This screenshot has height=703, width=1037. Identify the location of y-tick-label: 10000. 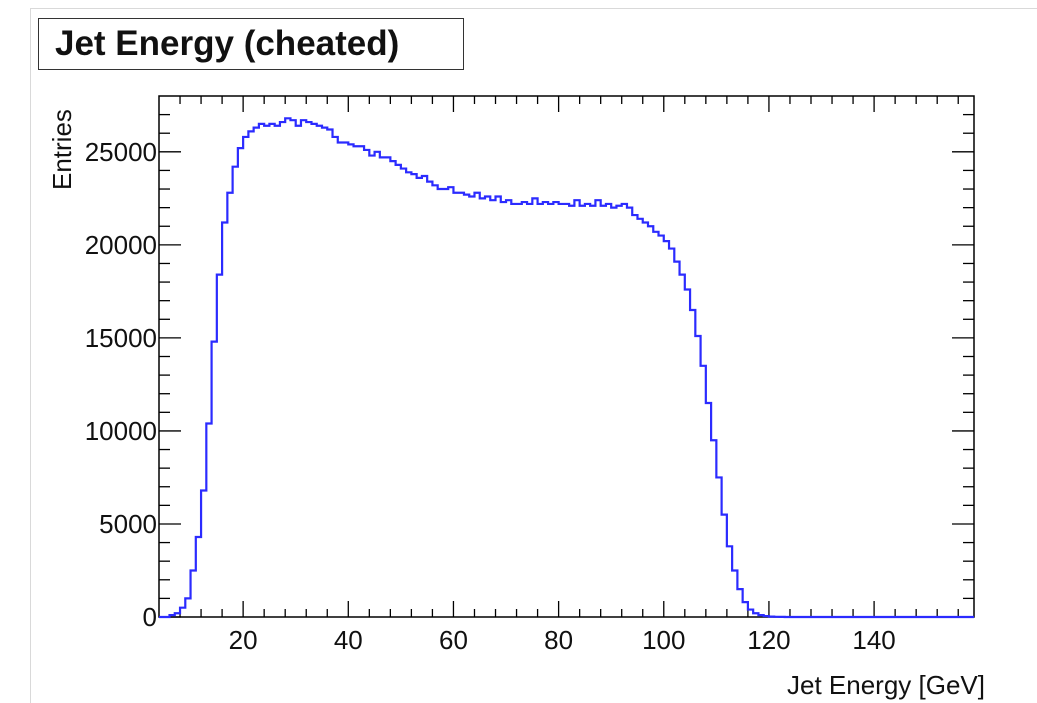
(121, 431).